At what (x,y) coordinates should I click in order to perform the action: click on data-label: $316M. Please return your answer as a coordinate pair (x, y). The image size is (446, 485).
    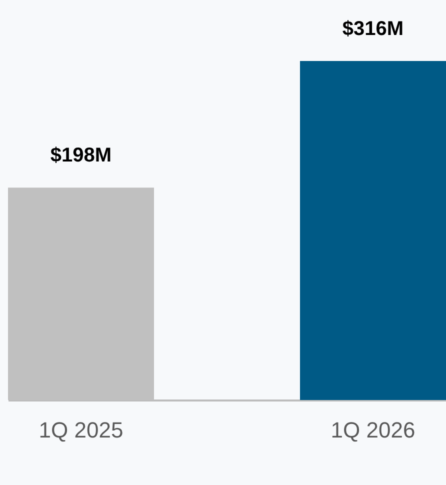
    Looking at the image, I should click on (373, 29).